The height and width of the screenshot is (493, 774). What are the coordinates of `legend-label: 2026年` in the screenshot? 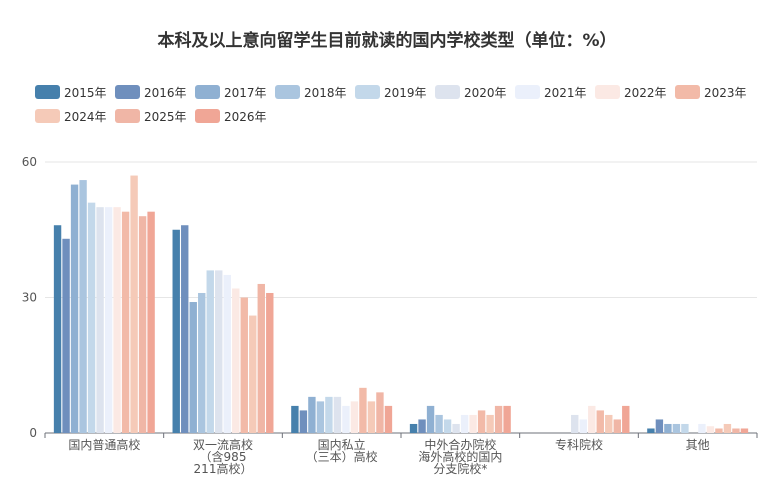 It's located at (245, 117).